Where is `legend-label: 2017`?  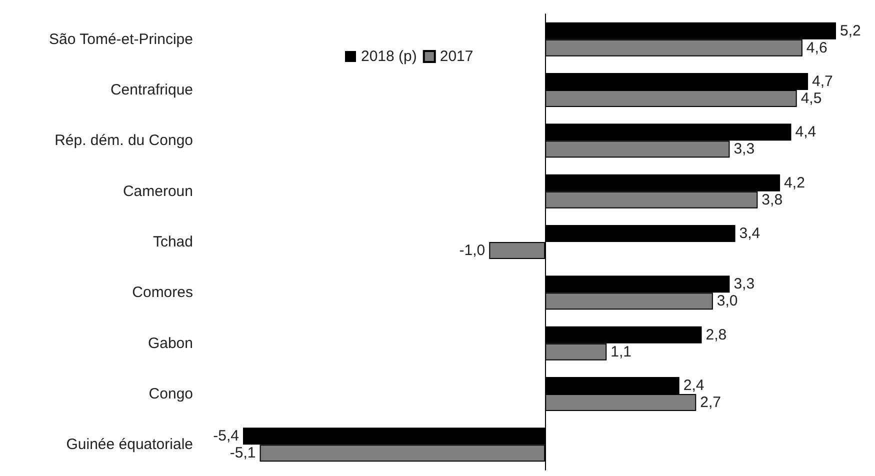 legend-label: 2017 is located at coordinates (457, 56).